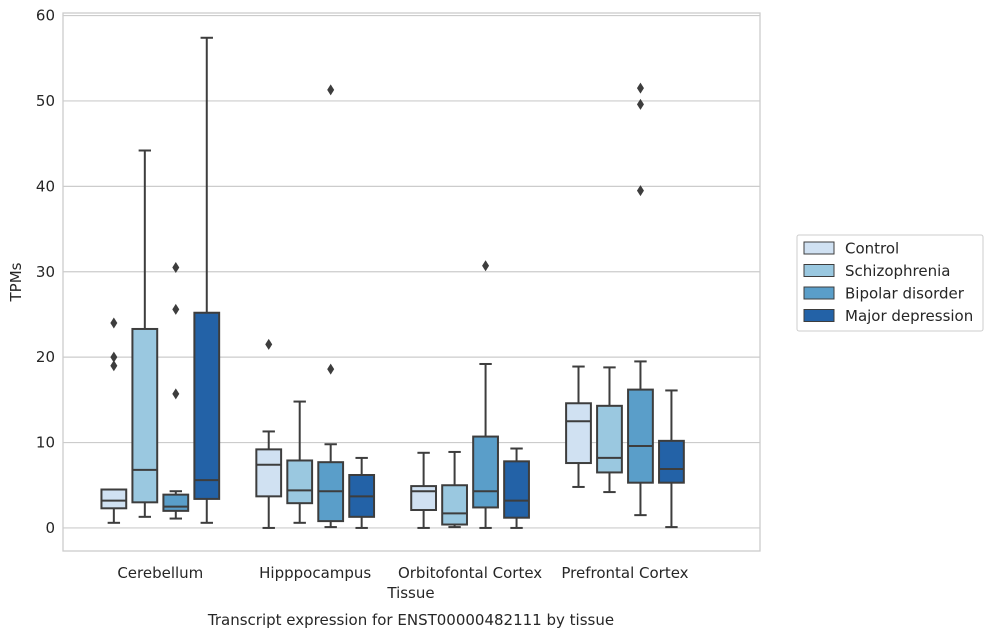  What do you see at coordinates (624, 573) in the screenshot?
I see `x-tick-label-3: Prefrontal Cortex` at bounding box center [624, 573].